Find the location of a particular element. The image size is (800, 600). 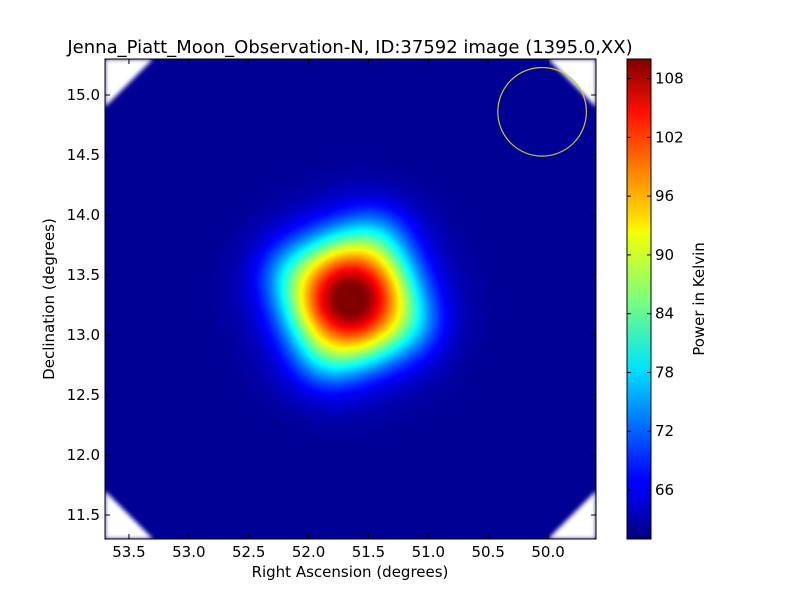

y-axis-label: Declination (degrees) is located at coordinates (49, 299).